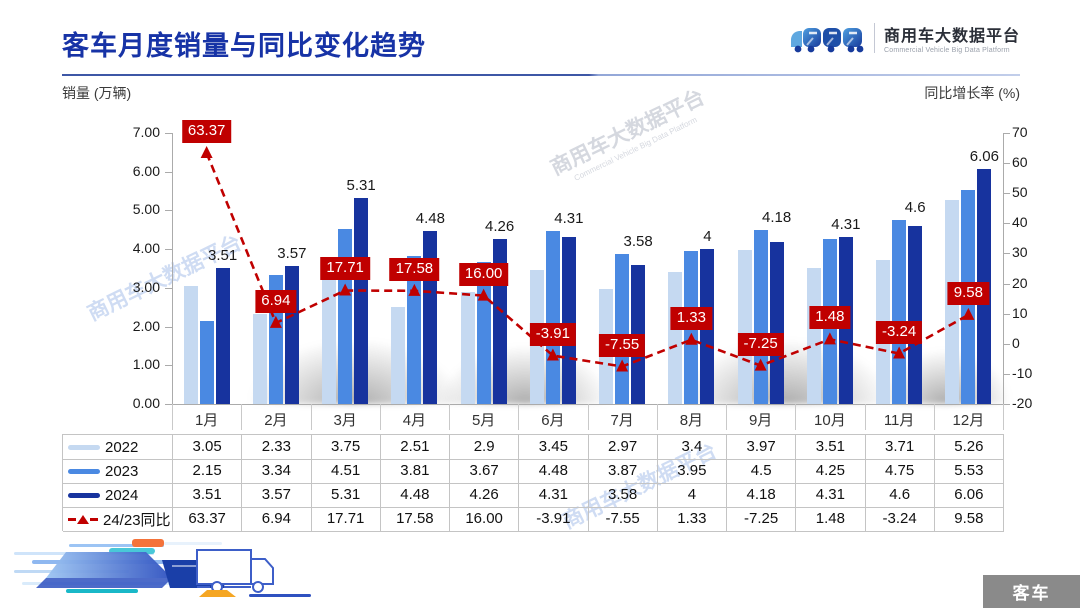 This screenshot has height=608, width=1080. Describe the element at coordinates (146, 286) in the screenshot. I see `left-axis-tick-label: 3.00` at that location.